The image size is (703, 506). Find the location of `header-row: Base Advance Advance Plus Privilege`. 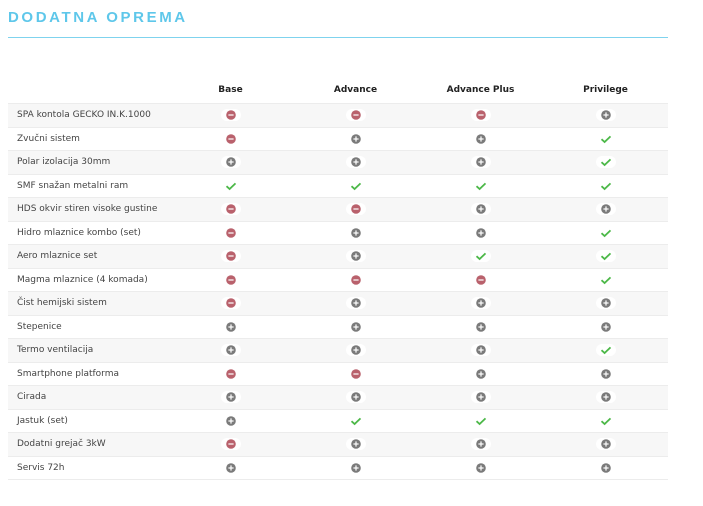

header-row: Base Advance Advance Plus Privilege is located at coordinates (338, 90).